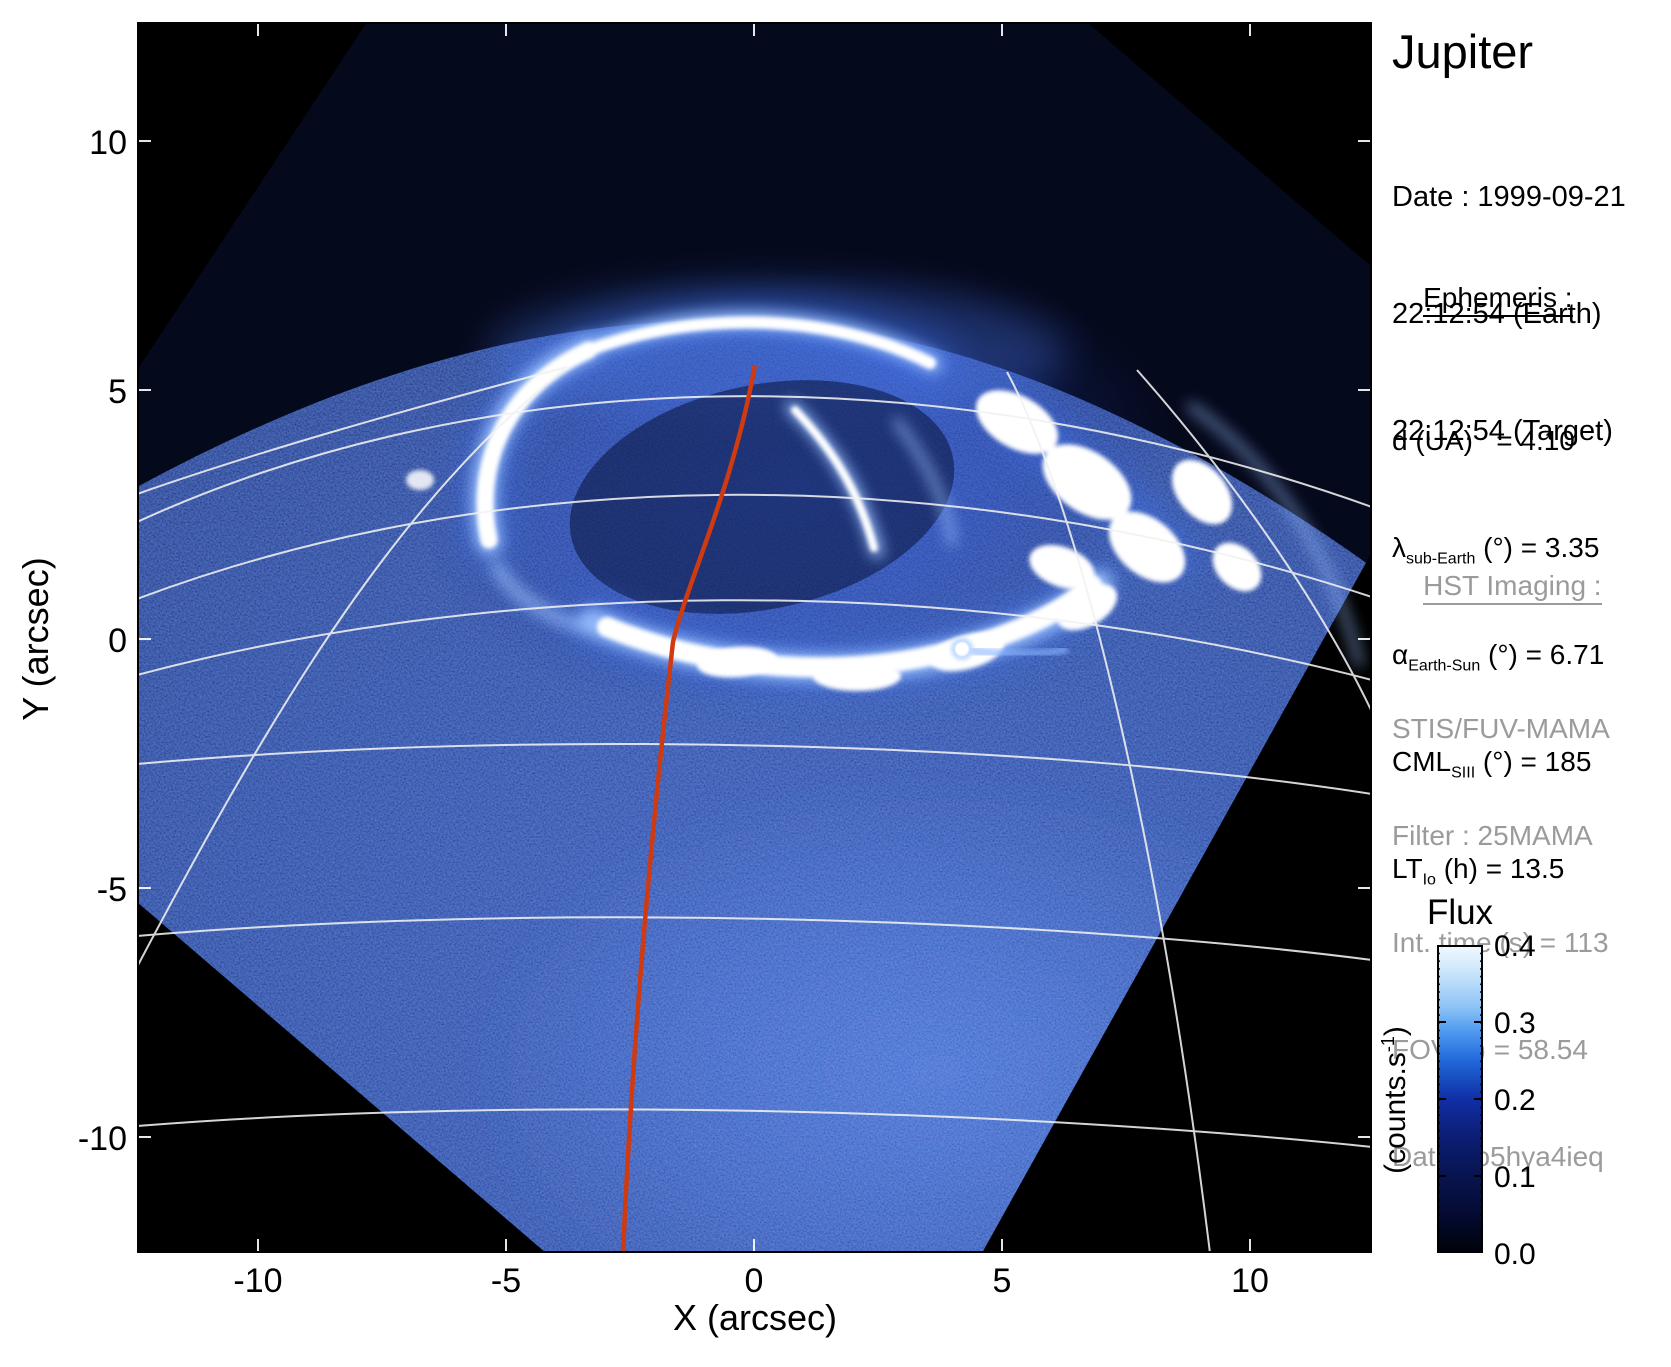 The width and height of the screenshot is (1671, 1367). What do you see at coordinates (762, 497) in the screenshot?
I see `aurora-dark-interior` at bounding box center [762, 497].